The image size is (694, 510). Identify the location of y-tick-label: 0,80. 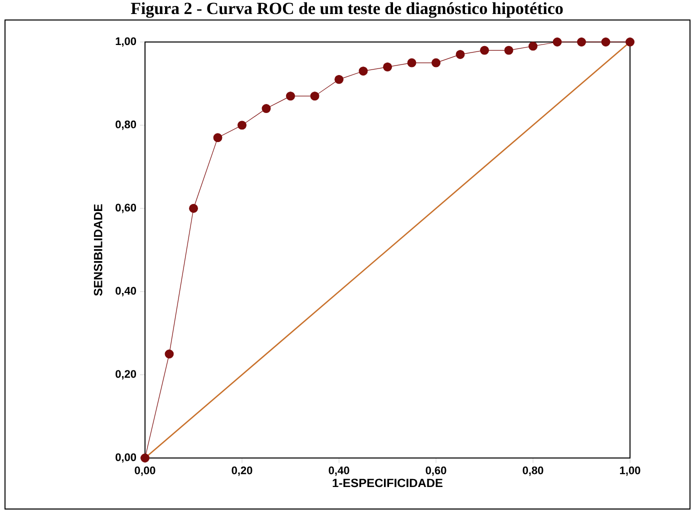
(126, 125).